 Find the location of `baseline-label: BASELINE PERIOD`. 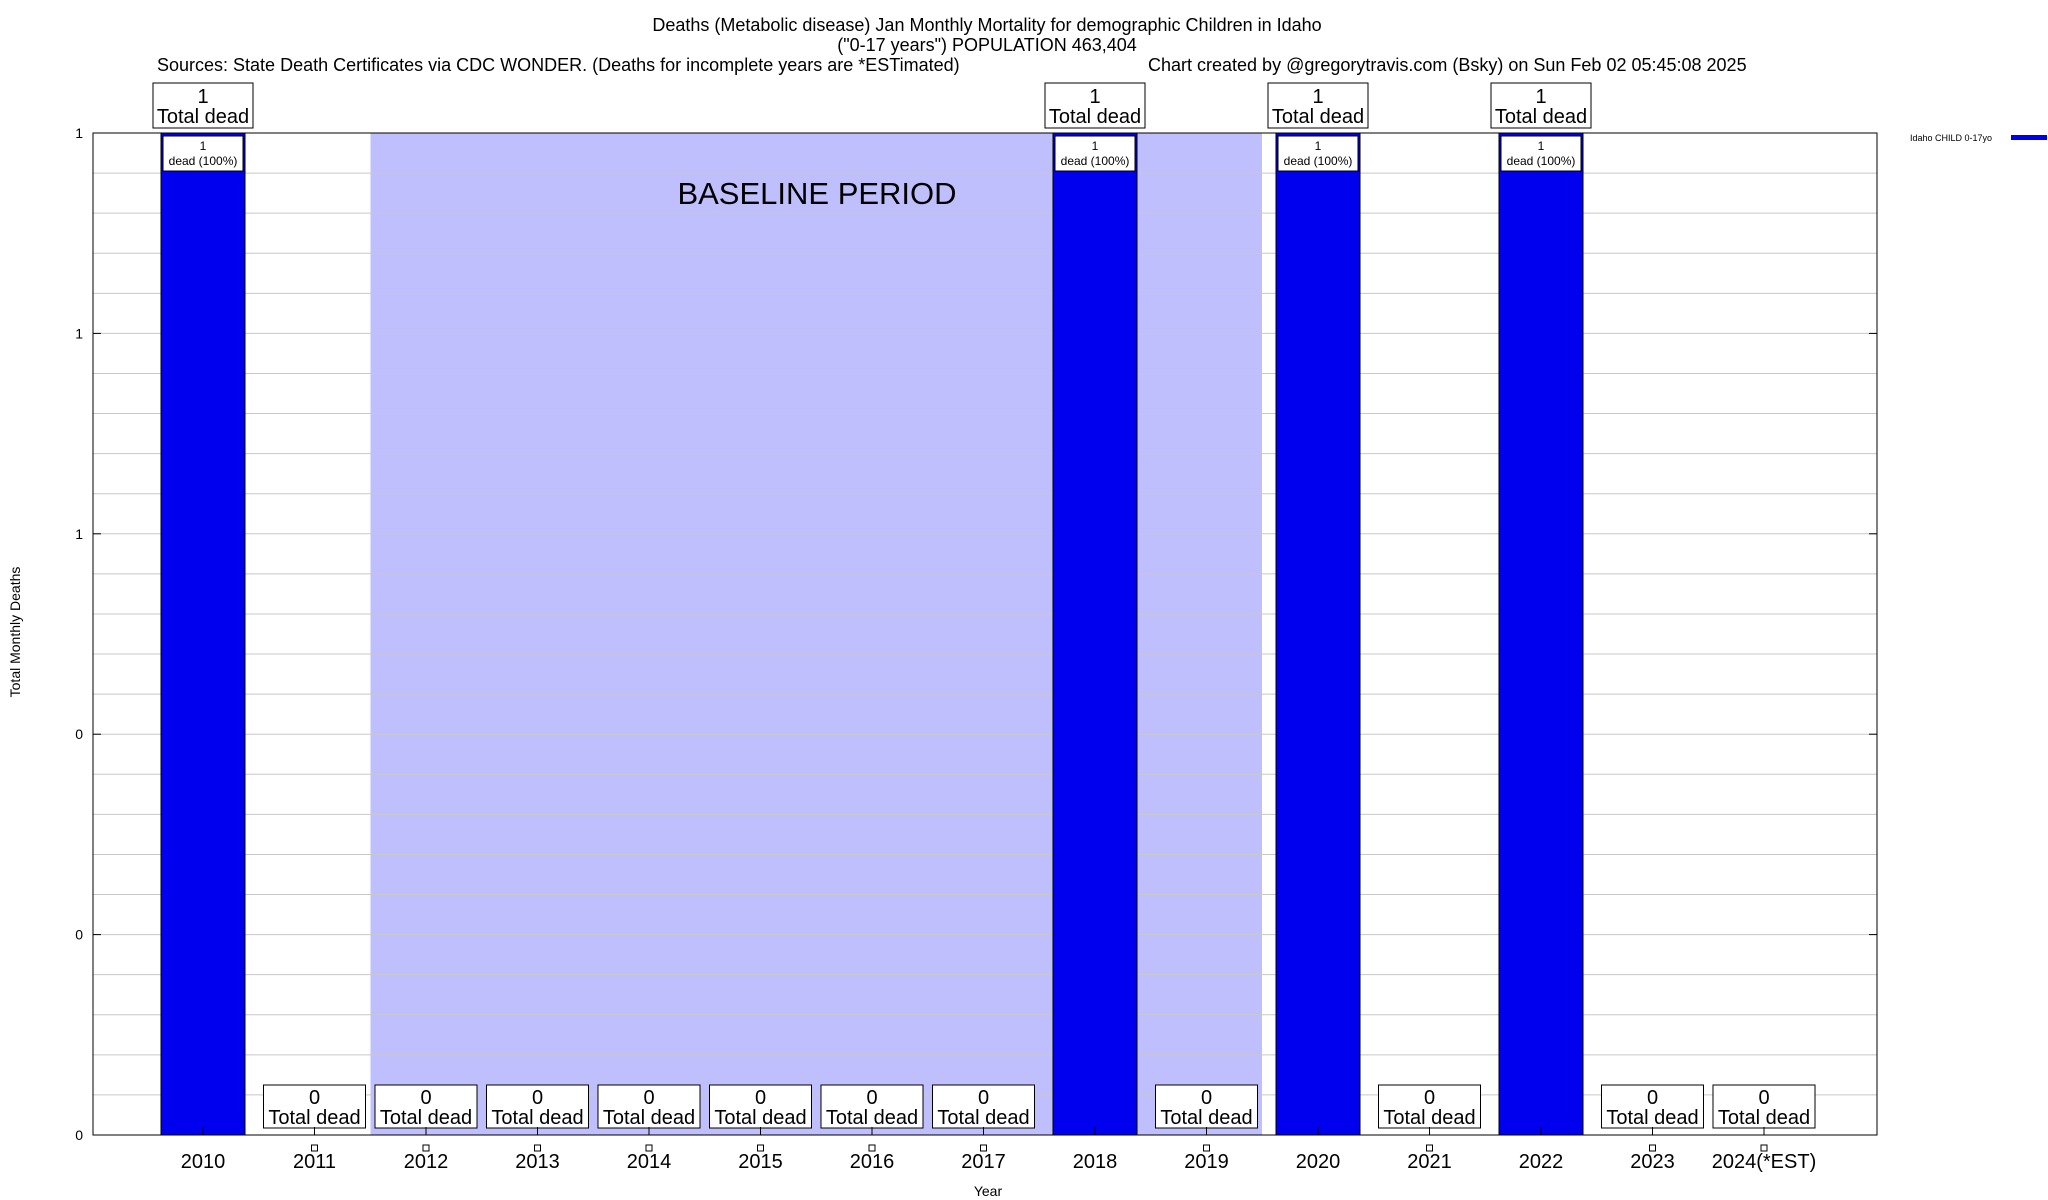

baseline-label: BASELINE PERIOD is located at coordinates (816, 193).